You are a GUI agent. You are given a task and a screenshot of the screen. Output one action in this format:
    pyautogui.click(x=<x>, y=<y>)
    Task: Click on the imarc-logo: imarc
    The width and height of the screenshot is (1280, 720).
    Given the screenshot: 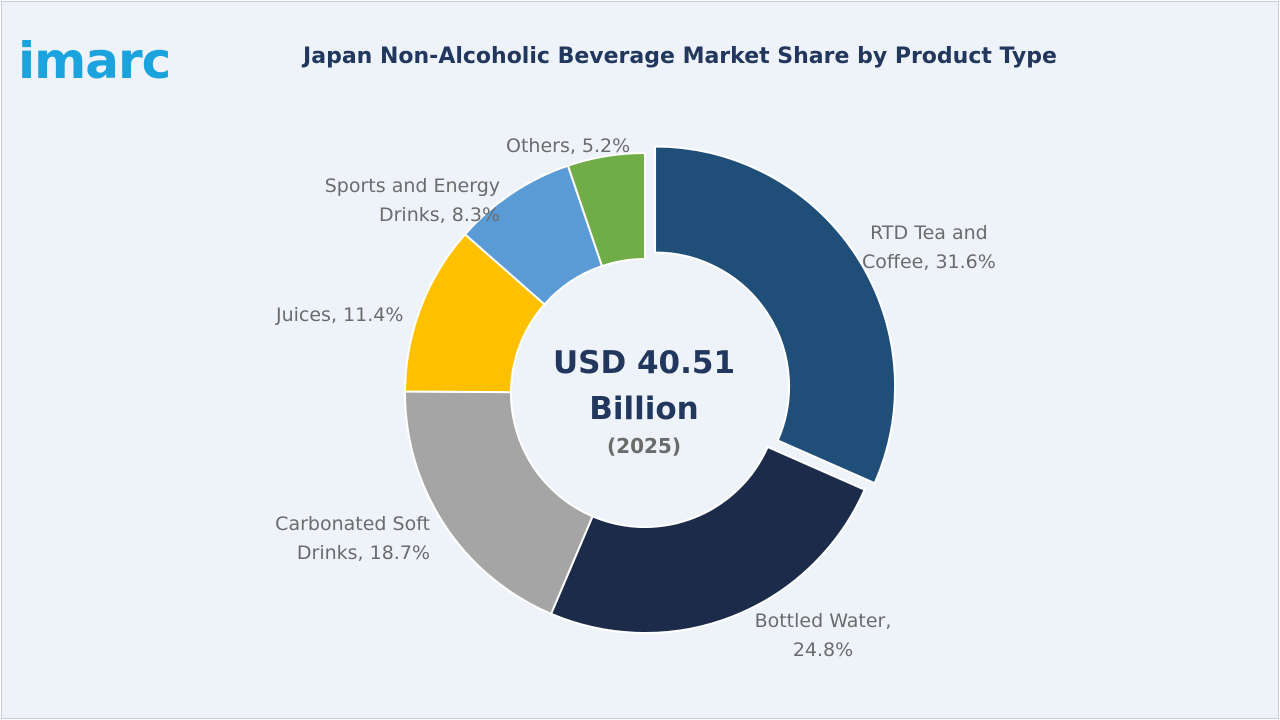 What is the action you would take?
    pyautogui.click(x=94, y=61)
    